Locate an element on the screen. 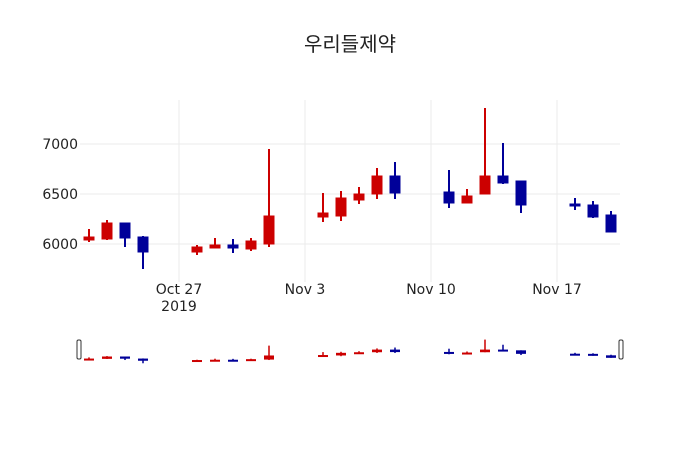 The height and width of the screenshot is (454, 700). range-slider-left-handle is located at coordinates (79, 349).